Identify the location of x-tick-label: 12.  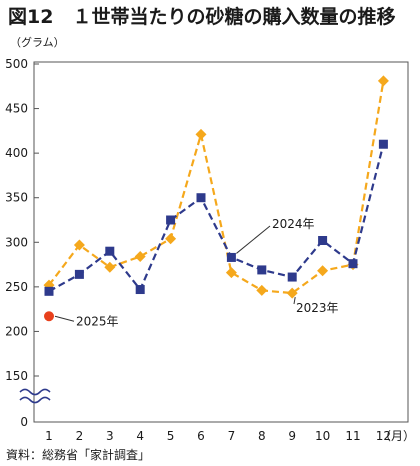
(383, 436).